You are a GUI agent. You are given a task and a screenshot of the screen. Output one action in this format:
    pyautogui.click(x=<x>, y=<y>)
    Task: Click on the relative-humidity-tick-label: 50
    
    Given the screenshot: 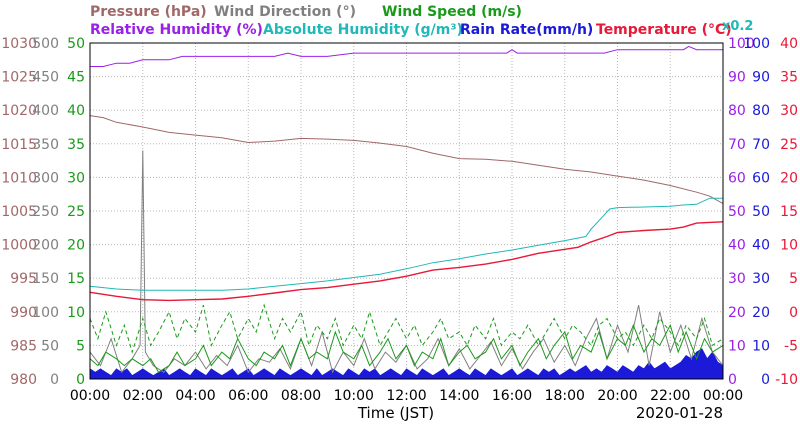 What is the action you would take?
    pyautogui.click(x=737, y=212)
    